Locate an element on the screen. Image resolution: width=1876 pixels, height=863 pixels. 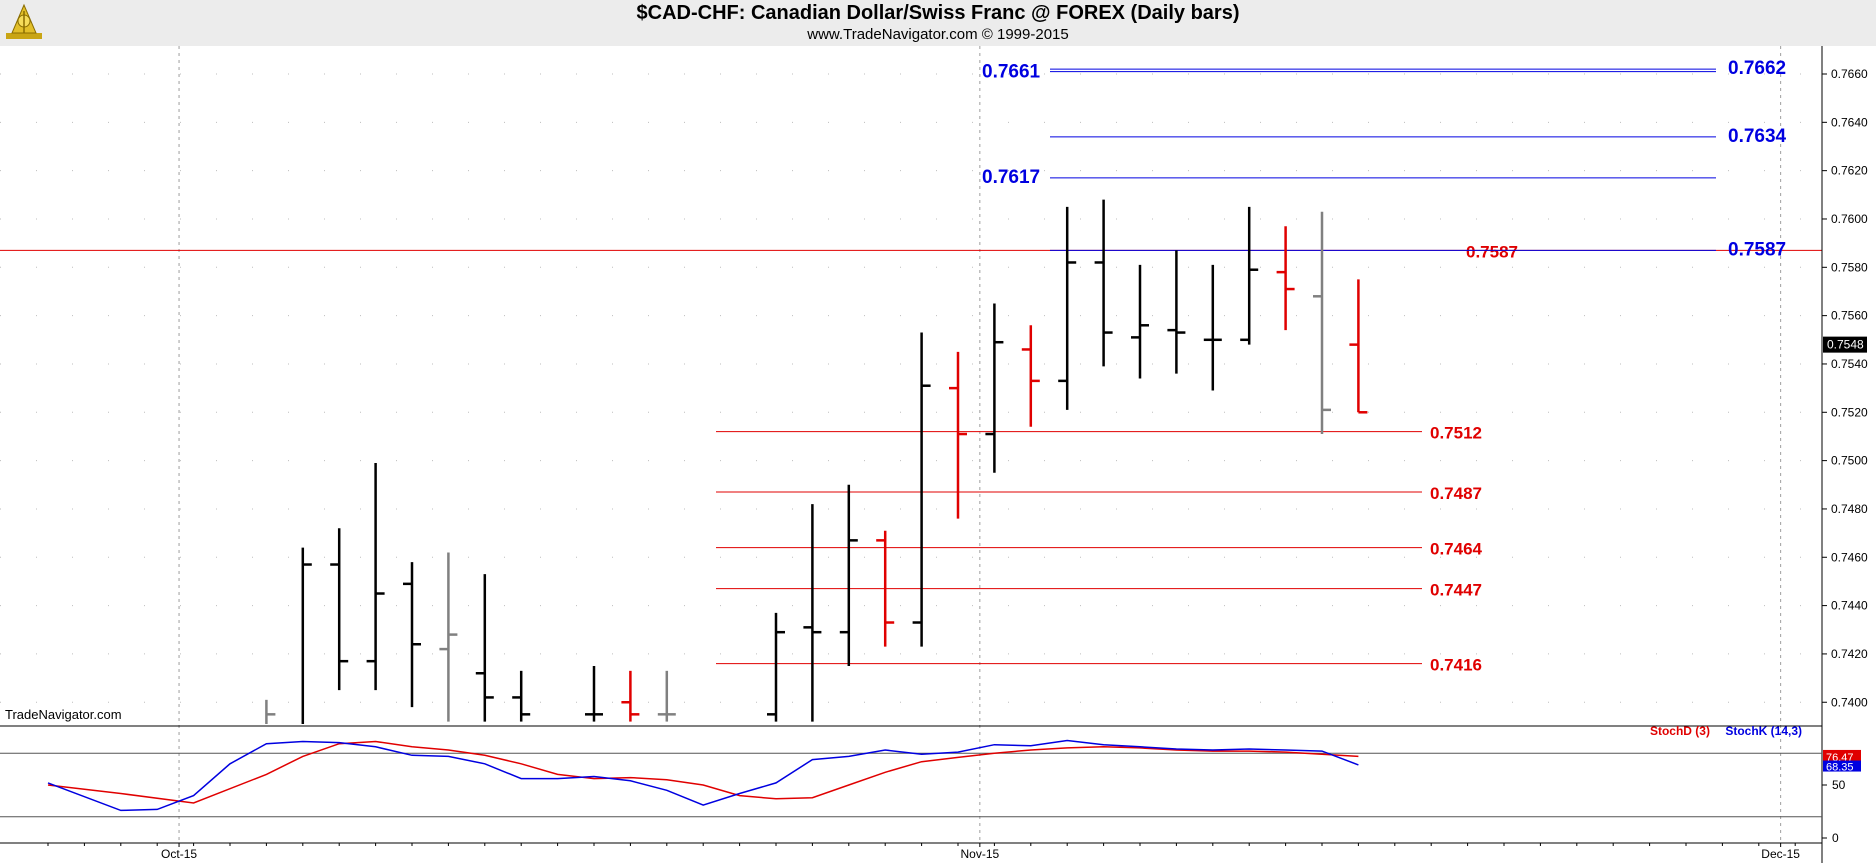
resistance-label: 0.7587 is located at coordinates (1757, 249).